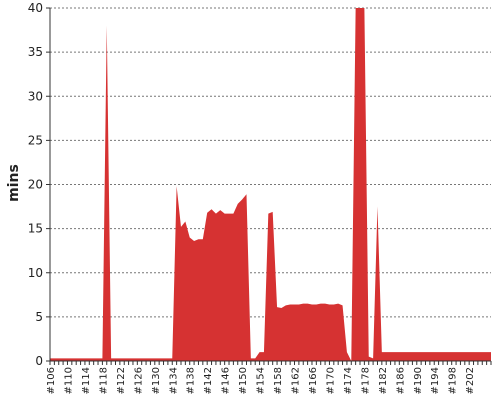  I want to click on y-tick-label: 20, so click(35, 185).